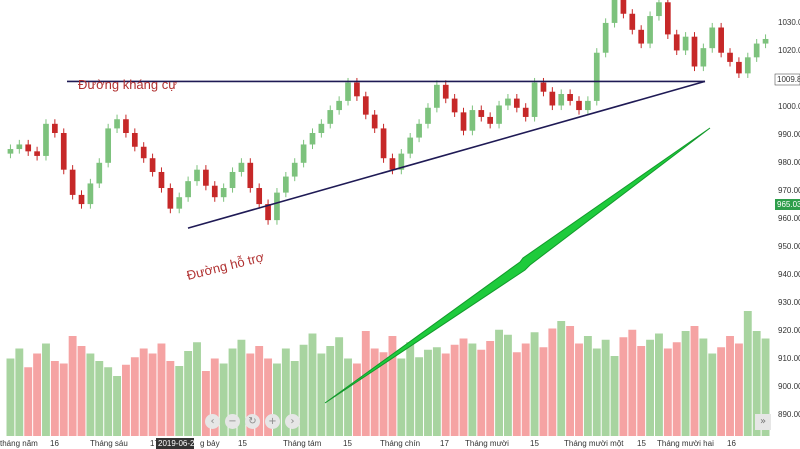  What do you see at coordinates (487, 443) in the screenshot?
I see `x-tick-label: Tháng mười` at bounding box center [487, 443].